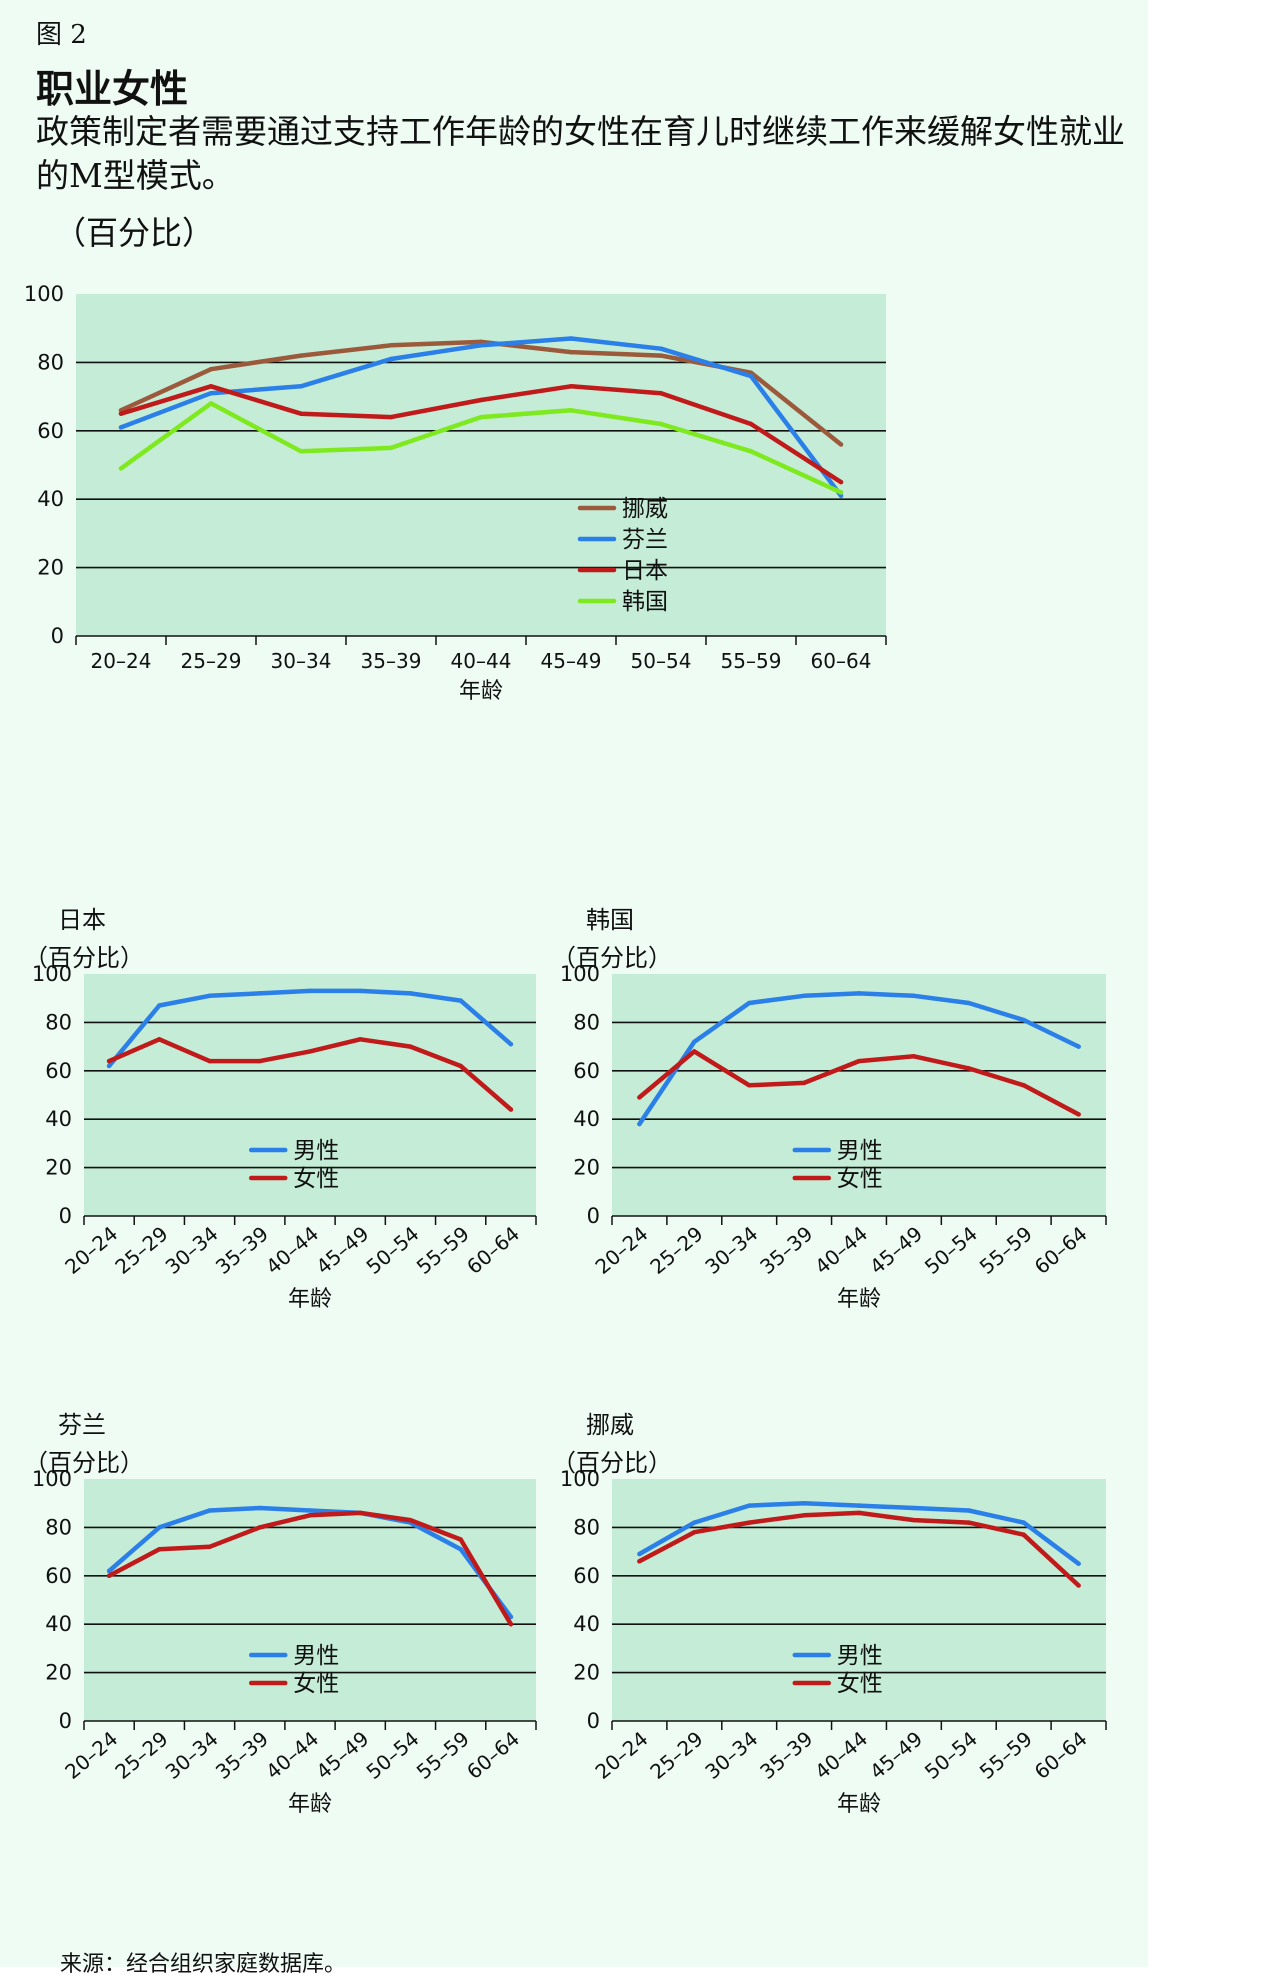 This screenshot has height=1978, width=1282. What do you see at coordinates (731, 1250) in the screenshot?
I see `korea-x-tick-label: 30–34` at bounding box center [731, 1250].